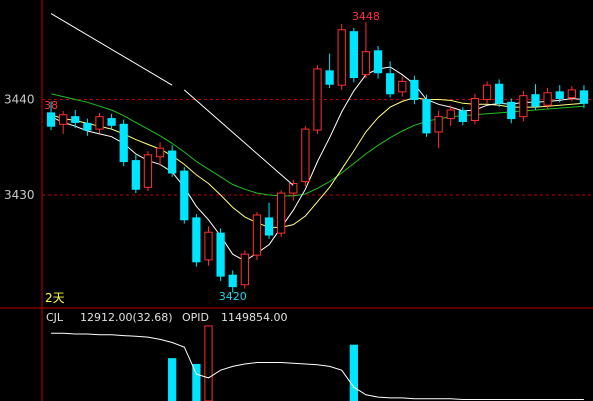 The image size is (593, 401). I want to click on peak-label: 3448, so click(366, 16).